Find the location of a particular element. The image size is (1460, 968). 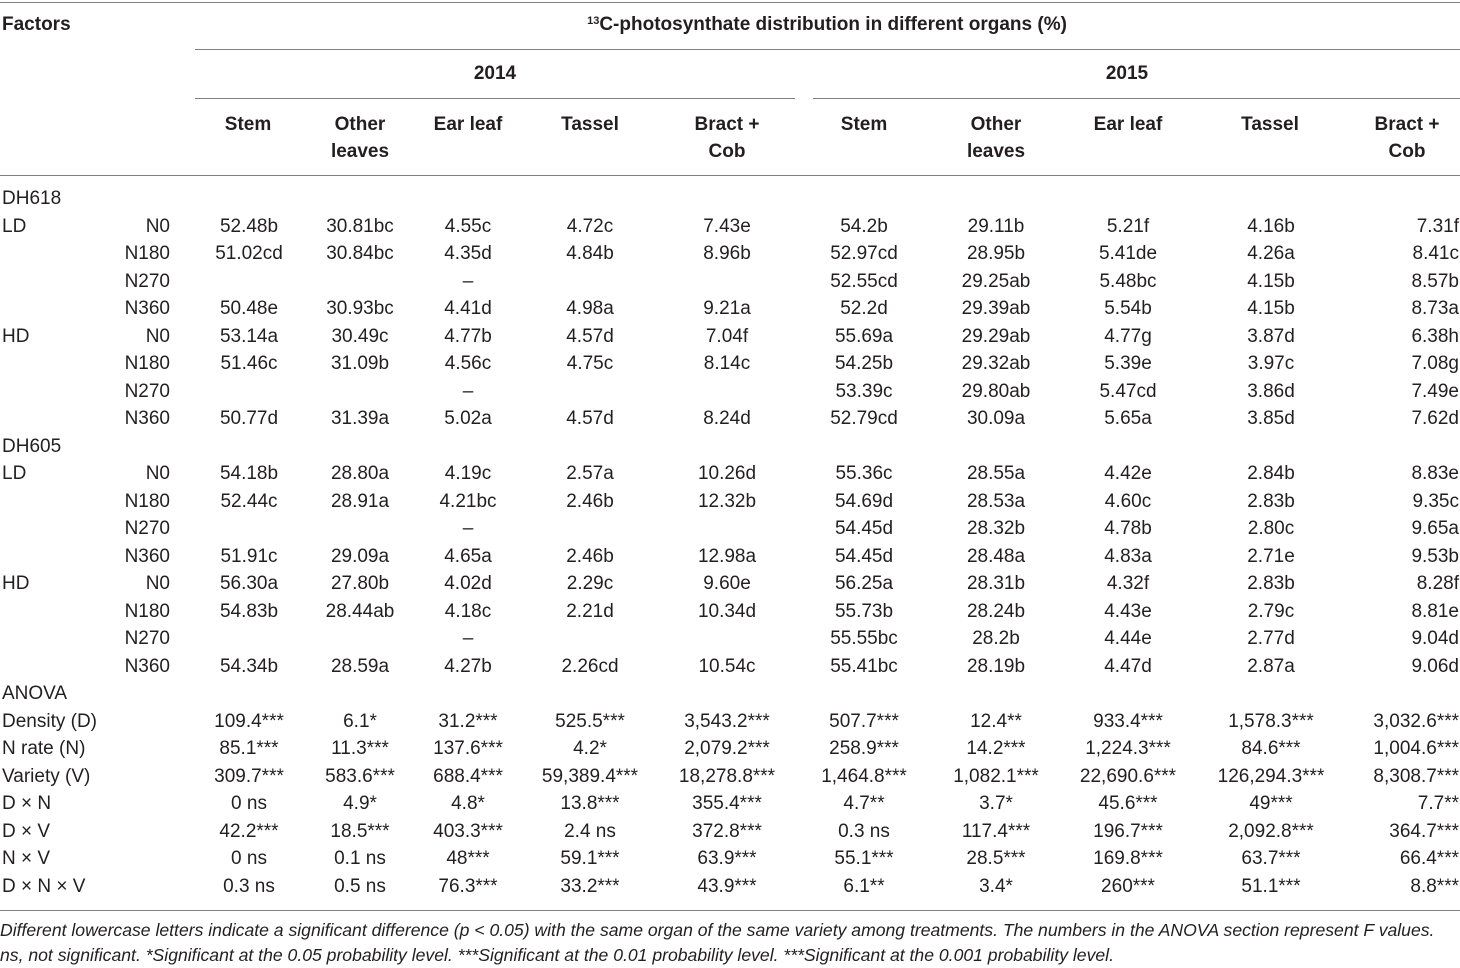

table-cell: 52.48b is located at coordinates (249, 226).